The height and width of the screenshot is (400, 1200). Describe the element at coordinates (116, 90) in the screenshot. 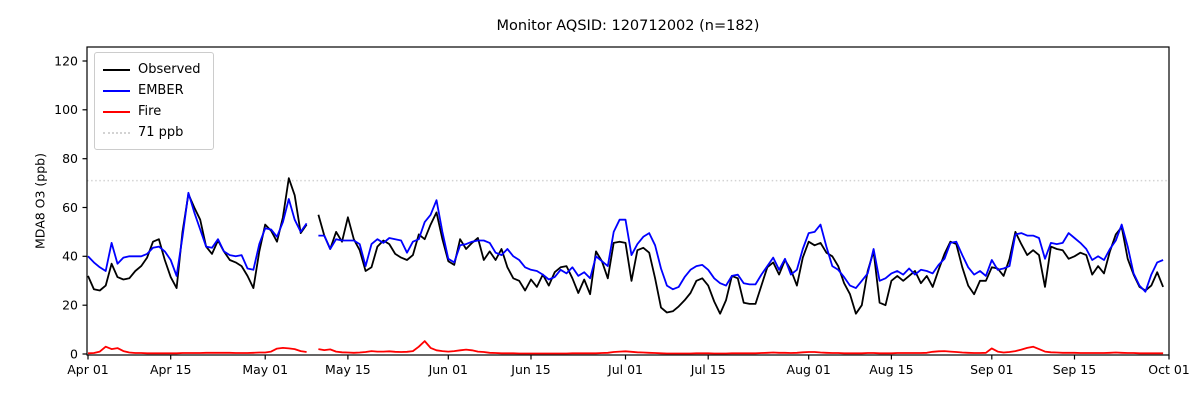

I see `legend-line-sample-ember` at that location.